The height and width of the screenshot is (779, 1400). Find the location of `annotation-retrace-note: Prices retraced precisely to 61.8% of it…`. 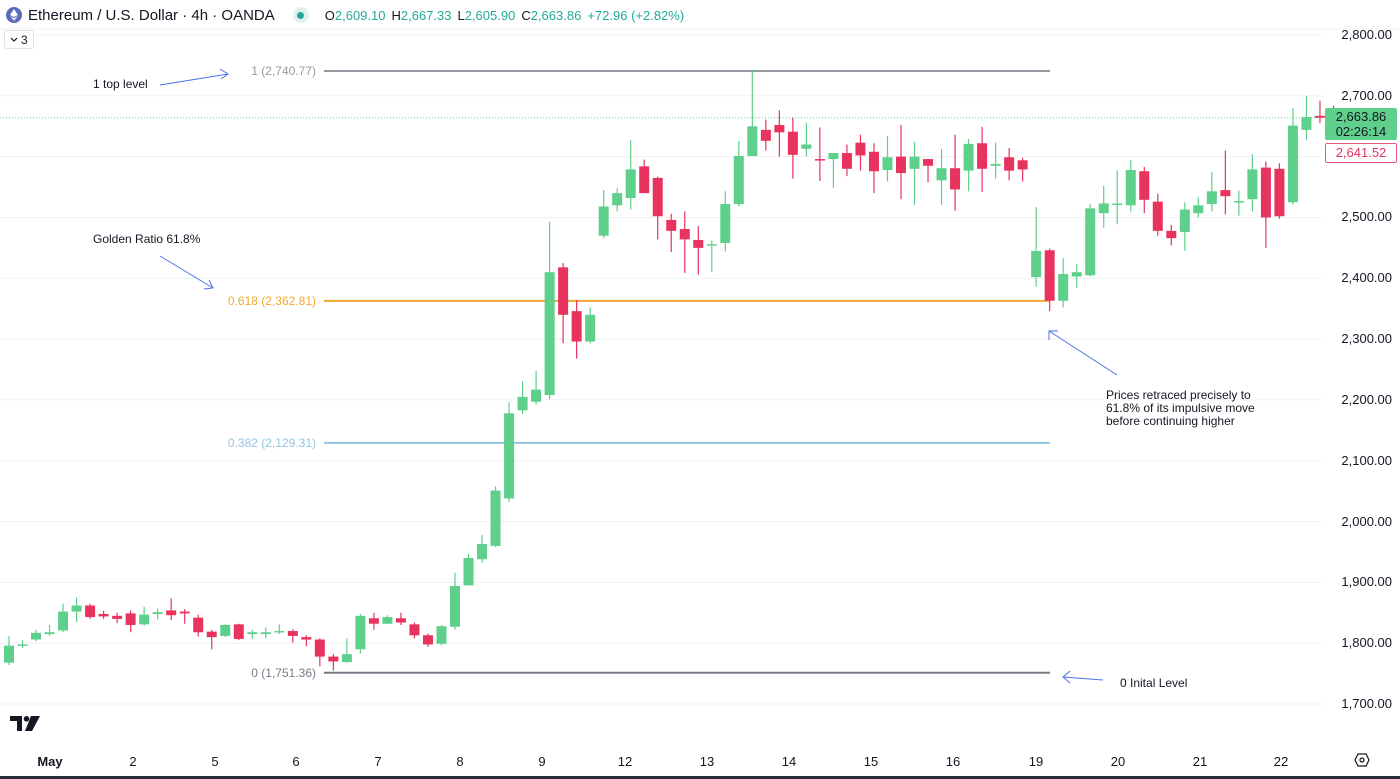

annotation-retrace-note: Prices retraced precisely to 61.8% of it… is located at coordinates (1180, 408).